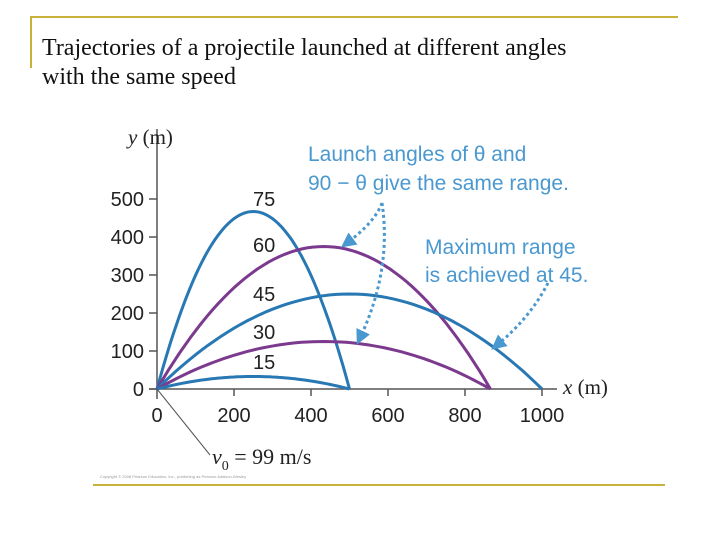 The image size is (720, 540). I want to click on y-tick-label: 100, so click(127, 352).